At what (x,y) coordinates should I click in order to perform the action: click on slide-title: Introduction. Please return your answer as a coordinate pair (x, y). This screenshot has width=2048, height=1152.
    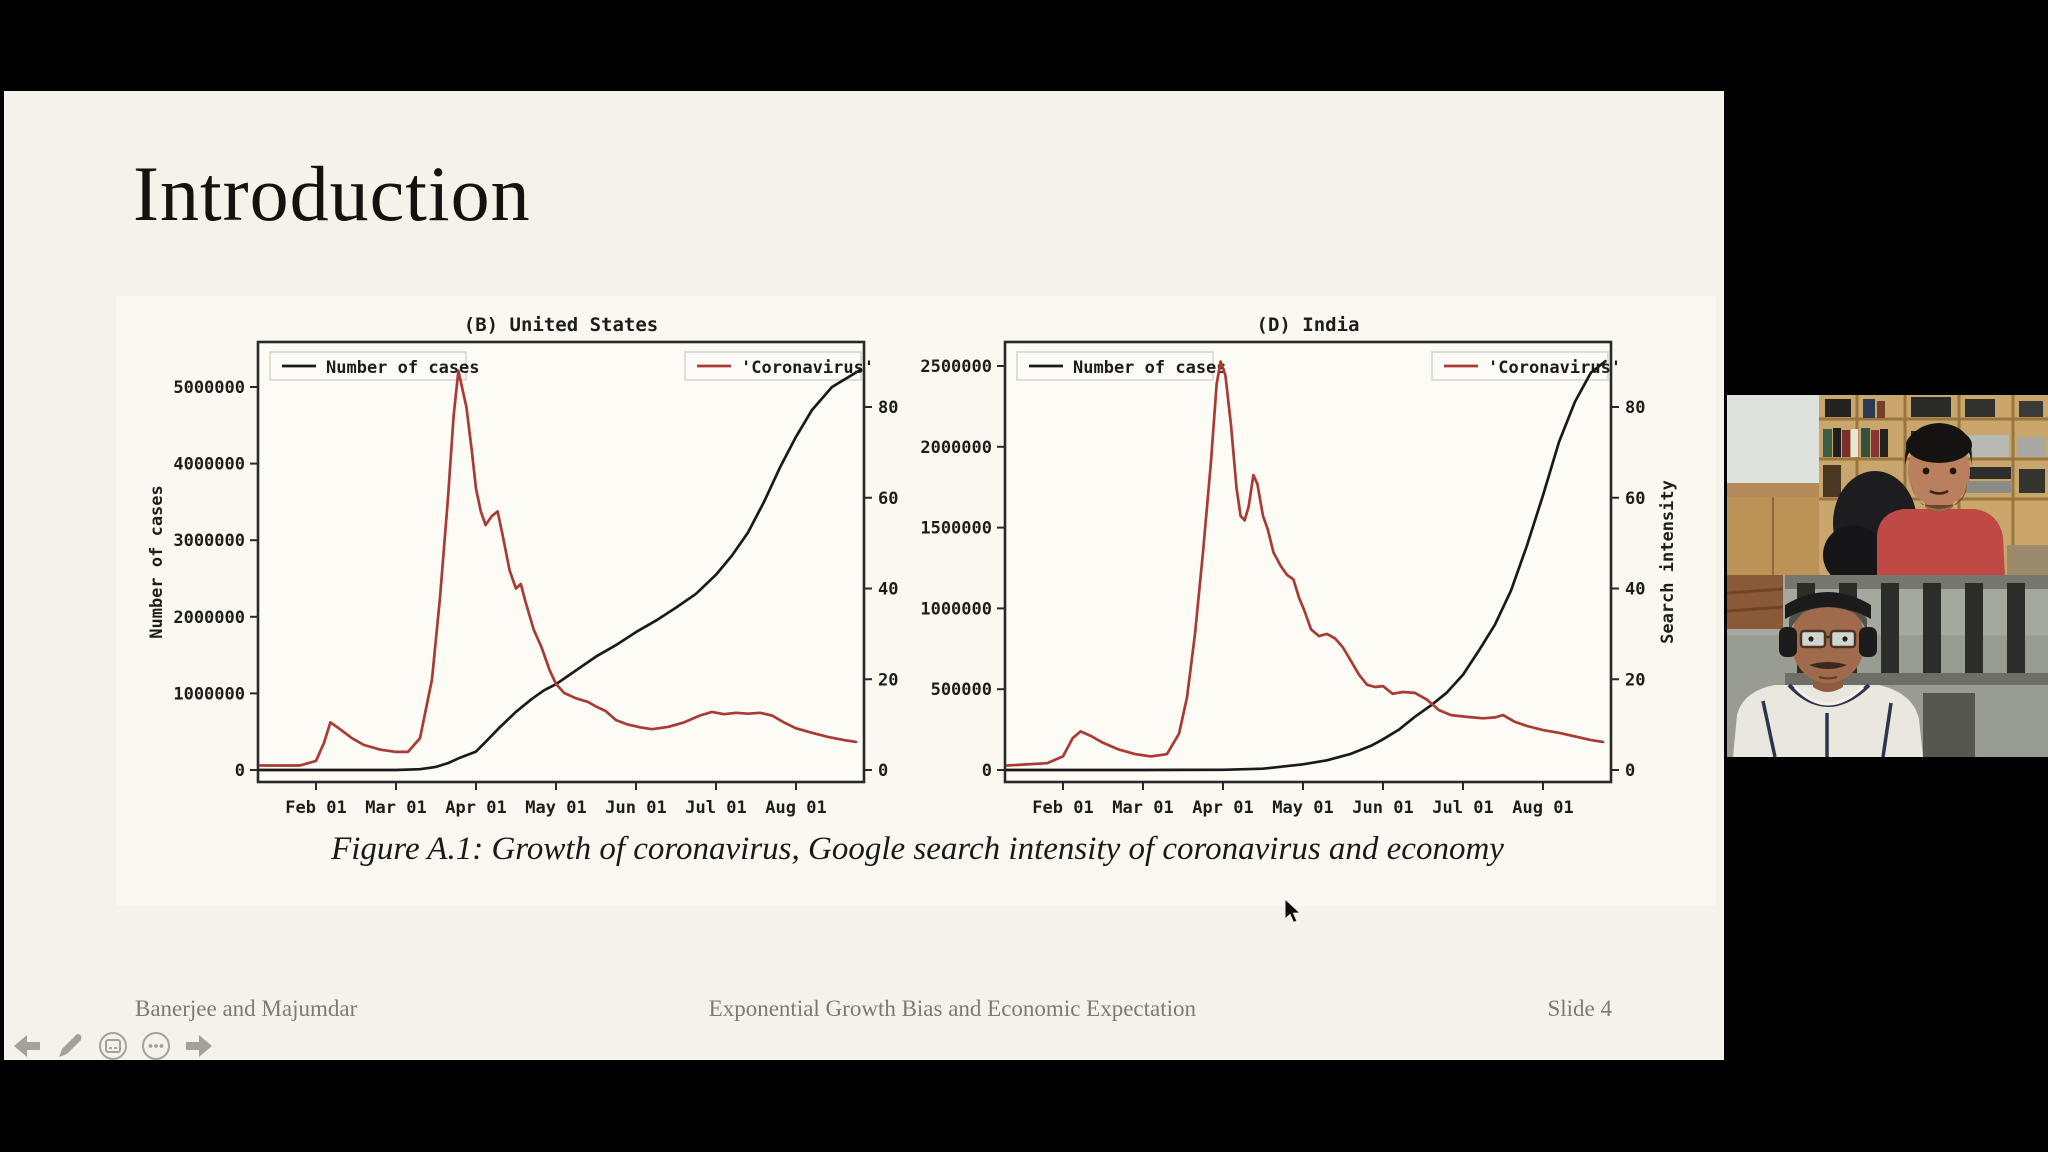
    Looking at the image, I should click on (332, 193).